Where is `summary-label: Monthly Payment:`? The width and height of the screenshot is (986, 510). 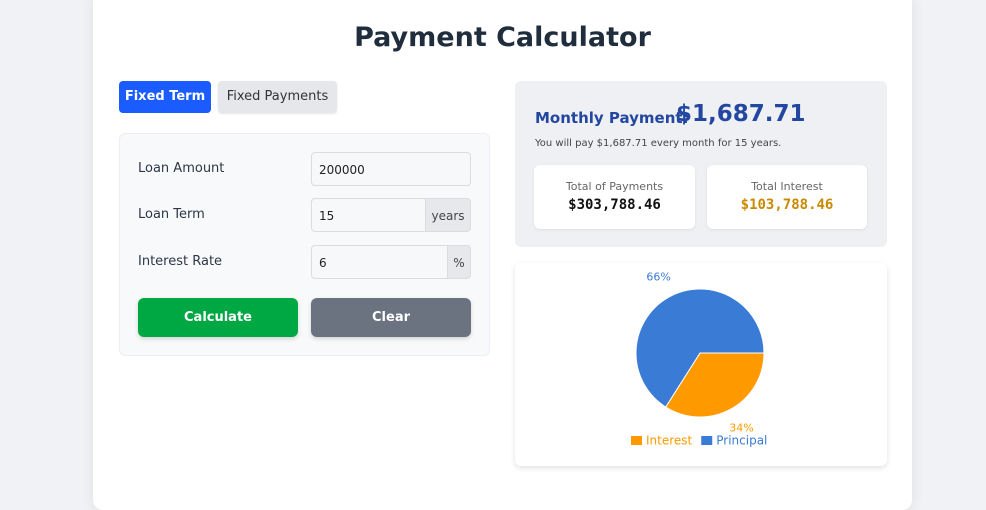
summary-label: Monthly Payment: is located at coordinates (612, 118).